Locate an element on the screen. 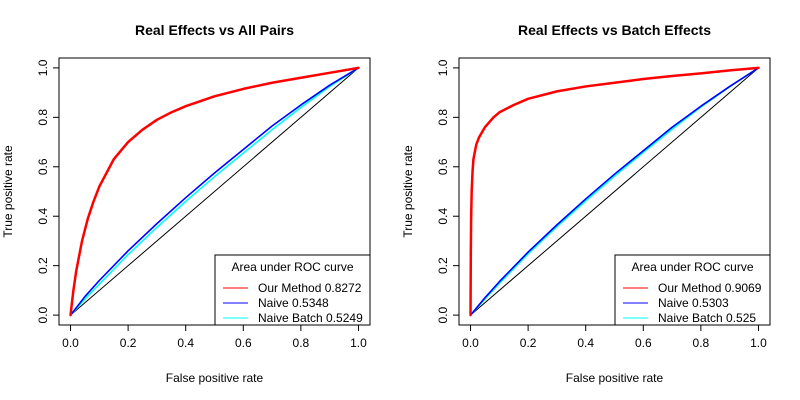  chart-title: Real Effects vs Batch Effects is located at coordinates (614, 30).